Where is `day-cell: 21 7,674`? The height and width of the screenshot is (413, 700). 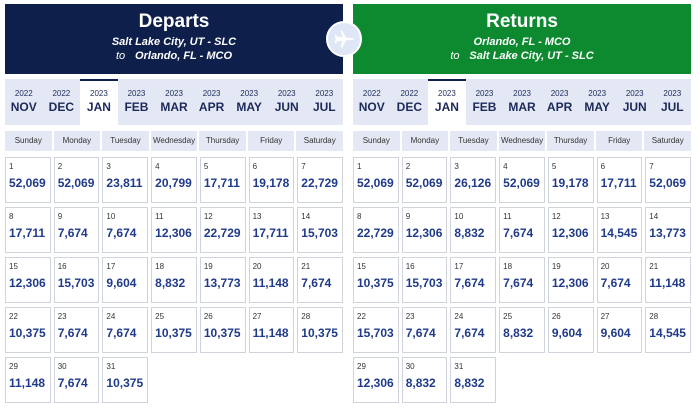
day-cell: 21 7,674 is located at coordinates (320, 280).